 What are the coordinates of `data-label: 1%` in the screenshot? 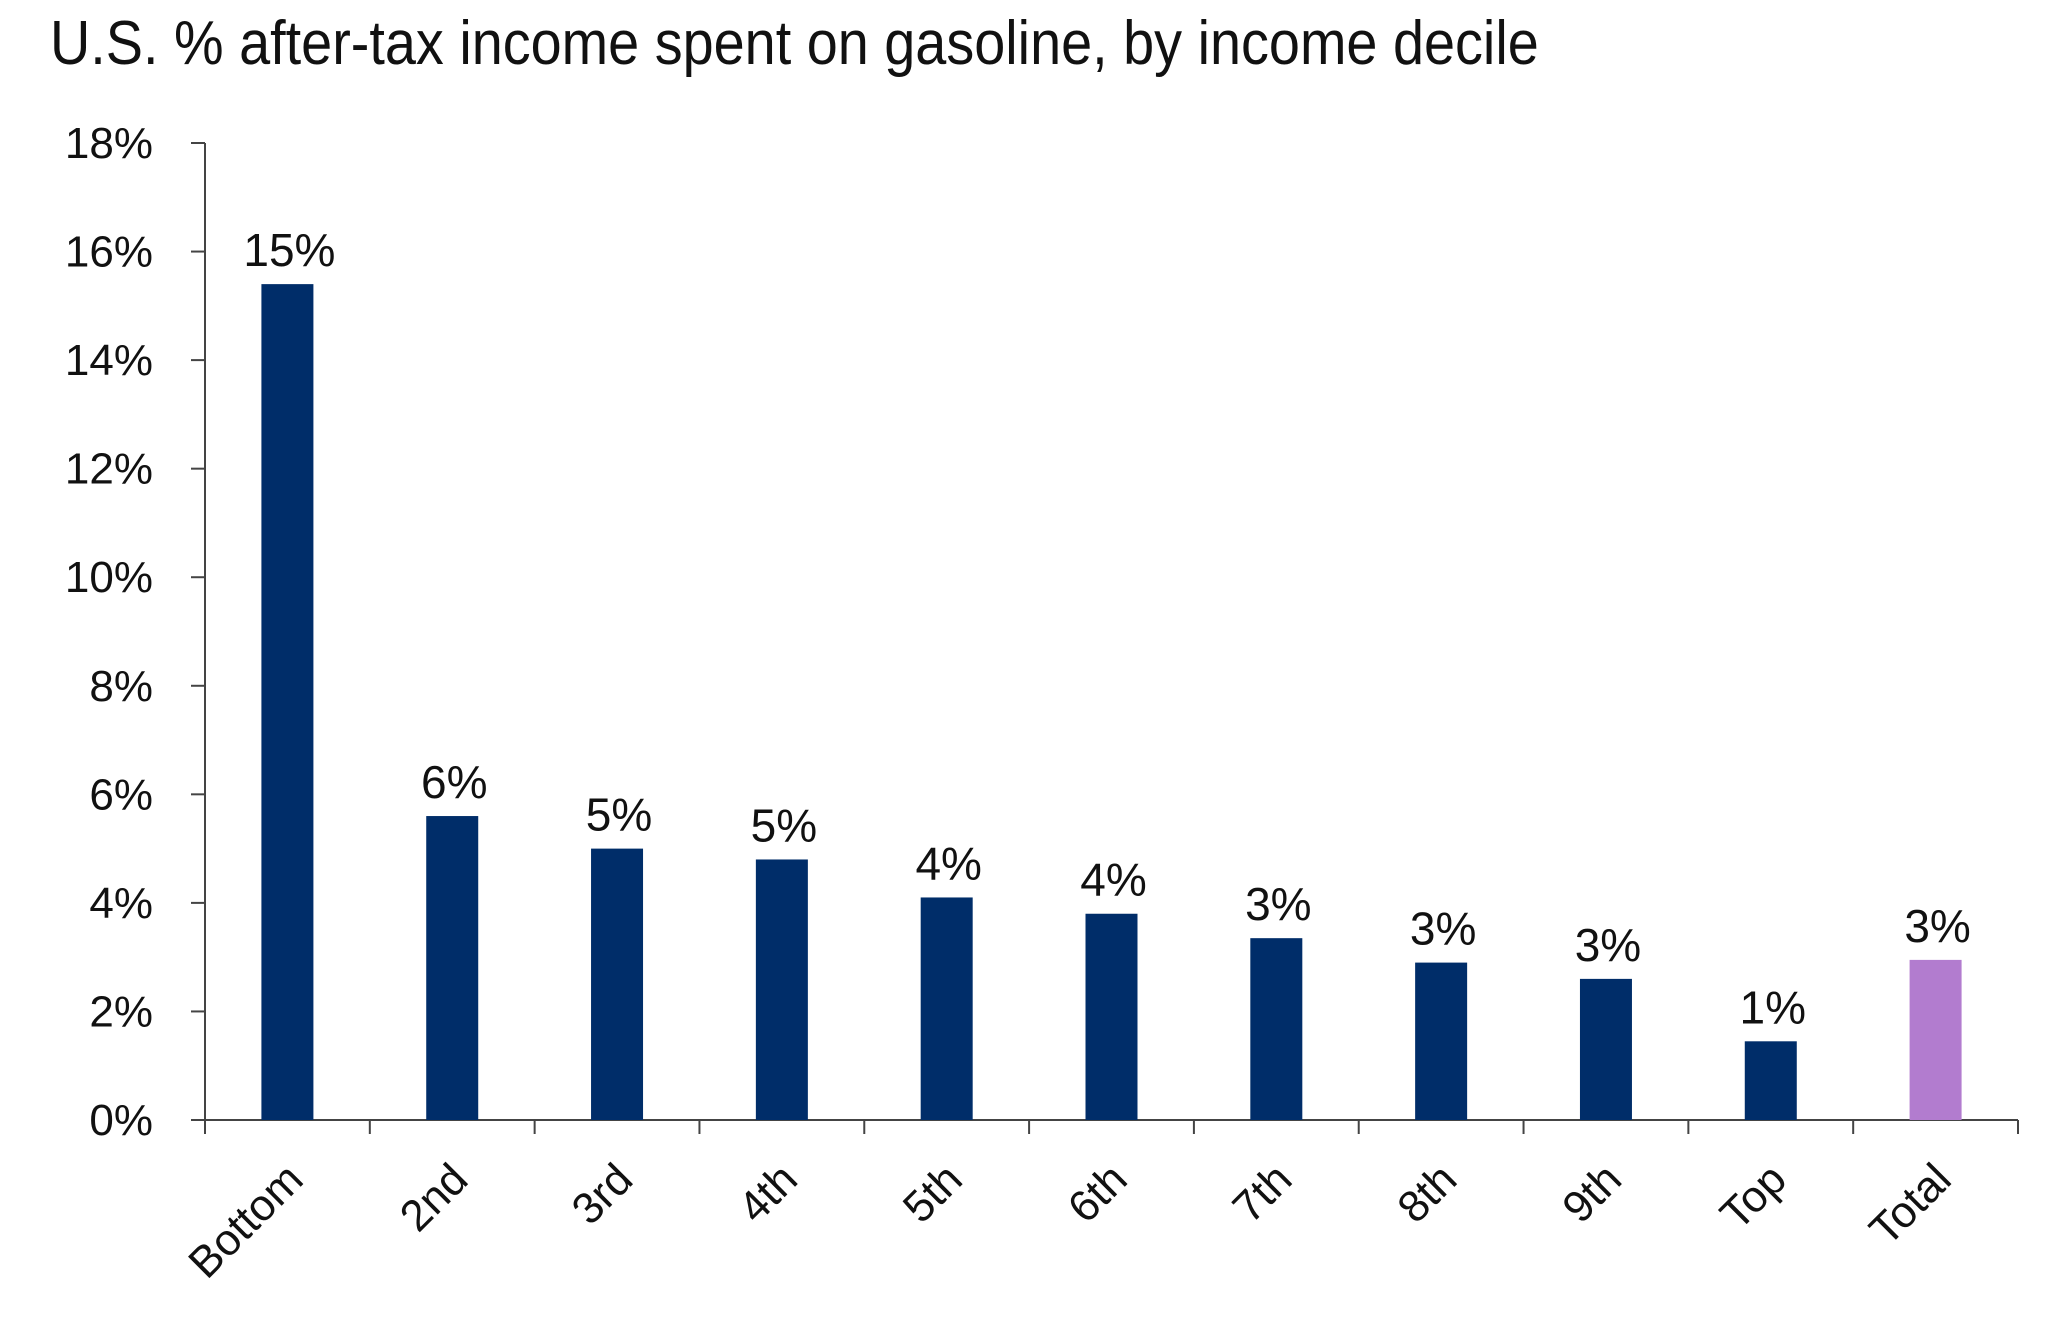 It's located at (1773, 1007).